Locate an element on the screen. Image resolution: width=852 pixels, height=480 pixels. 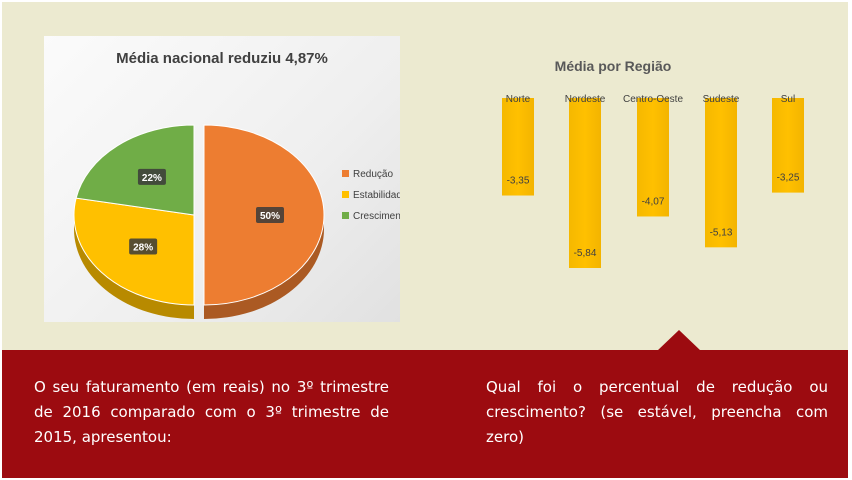
bar-chart-title: Média por Região is located at coordinates (613, 66).